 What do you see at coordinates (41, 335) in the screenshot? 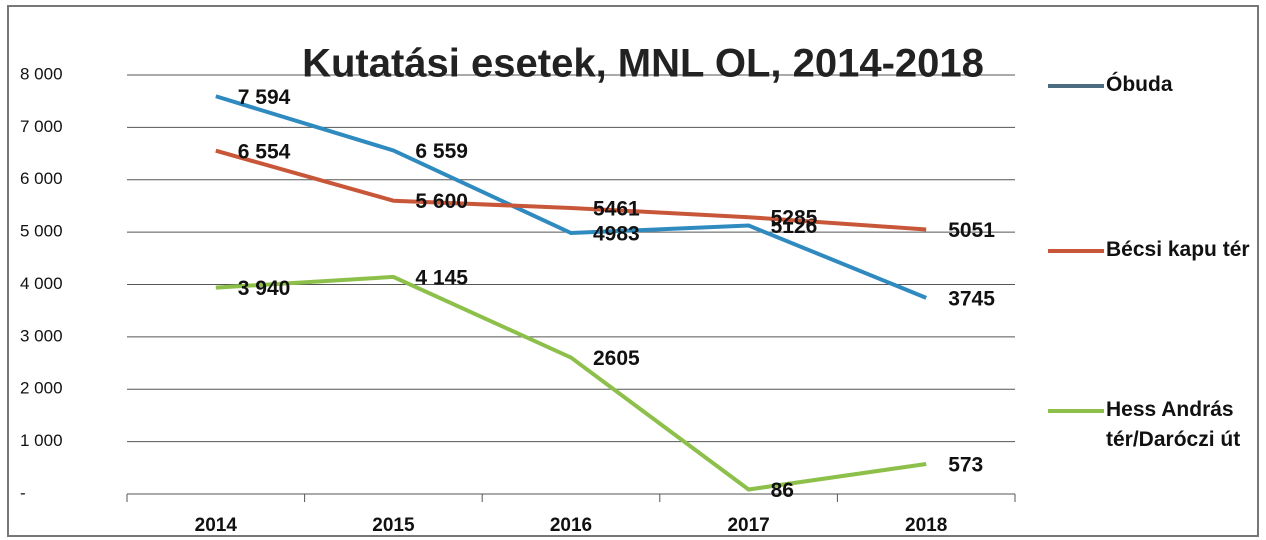
I see `y-tick-label: 3 000` at bounding box center [41, 335].